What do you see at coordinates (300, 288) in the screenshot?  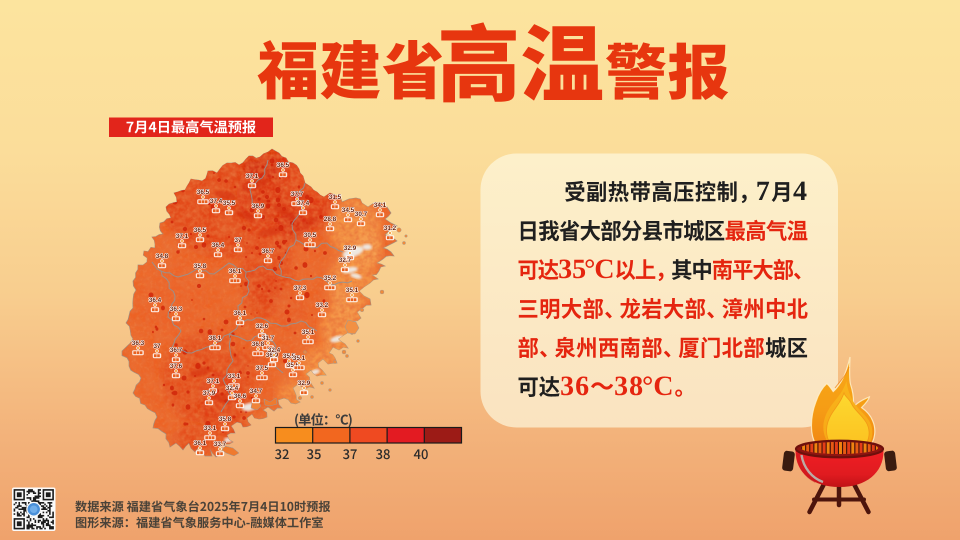 I see `svg-text: 37.3` at bounding box center [300, 288].